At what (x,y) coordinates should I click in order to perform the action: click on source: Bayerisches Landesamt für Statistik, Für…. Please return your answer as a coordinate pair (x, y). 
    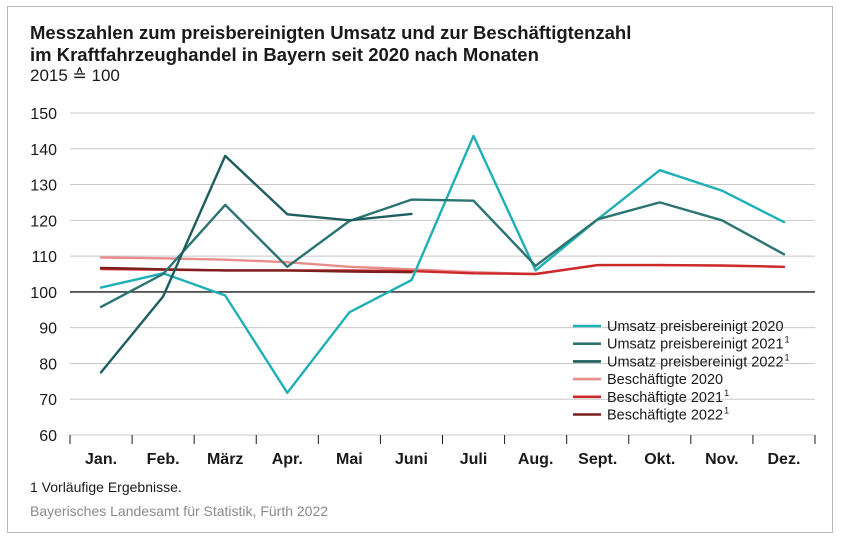
    Looking at the image, I should click on (179, 511).